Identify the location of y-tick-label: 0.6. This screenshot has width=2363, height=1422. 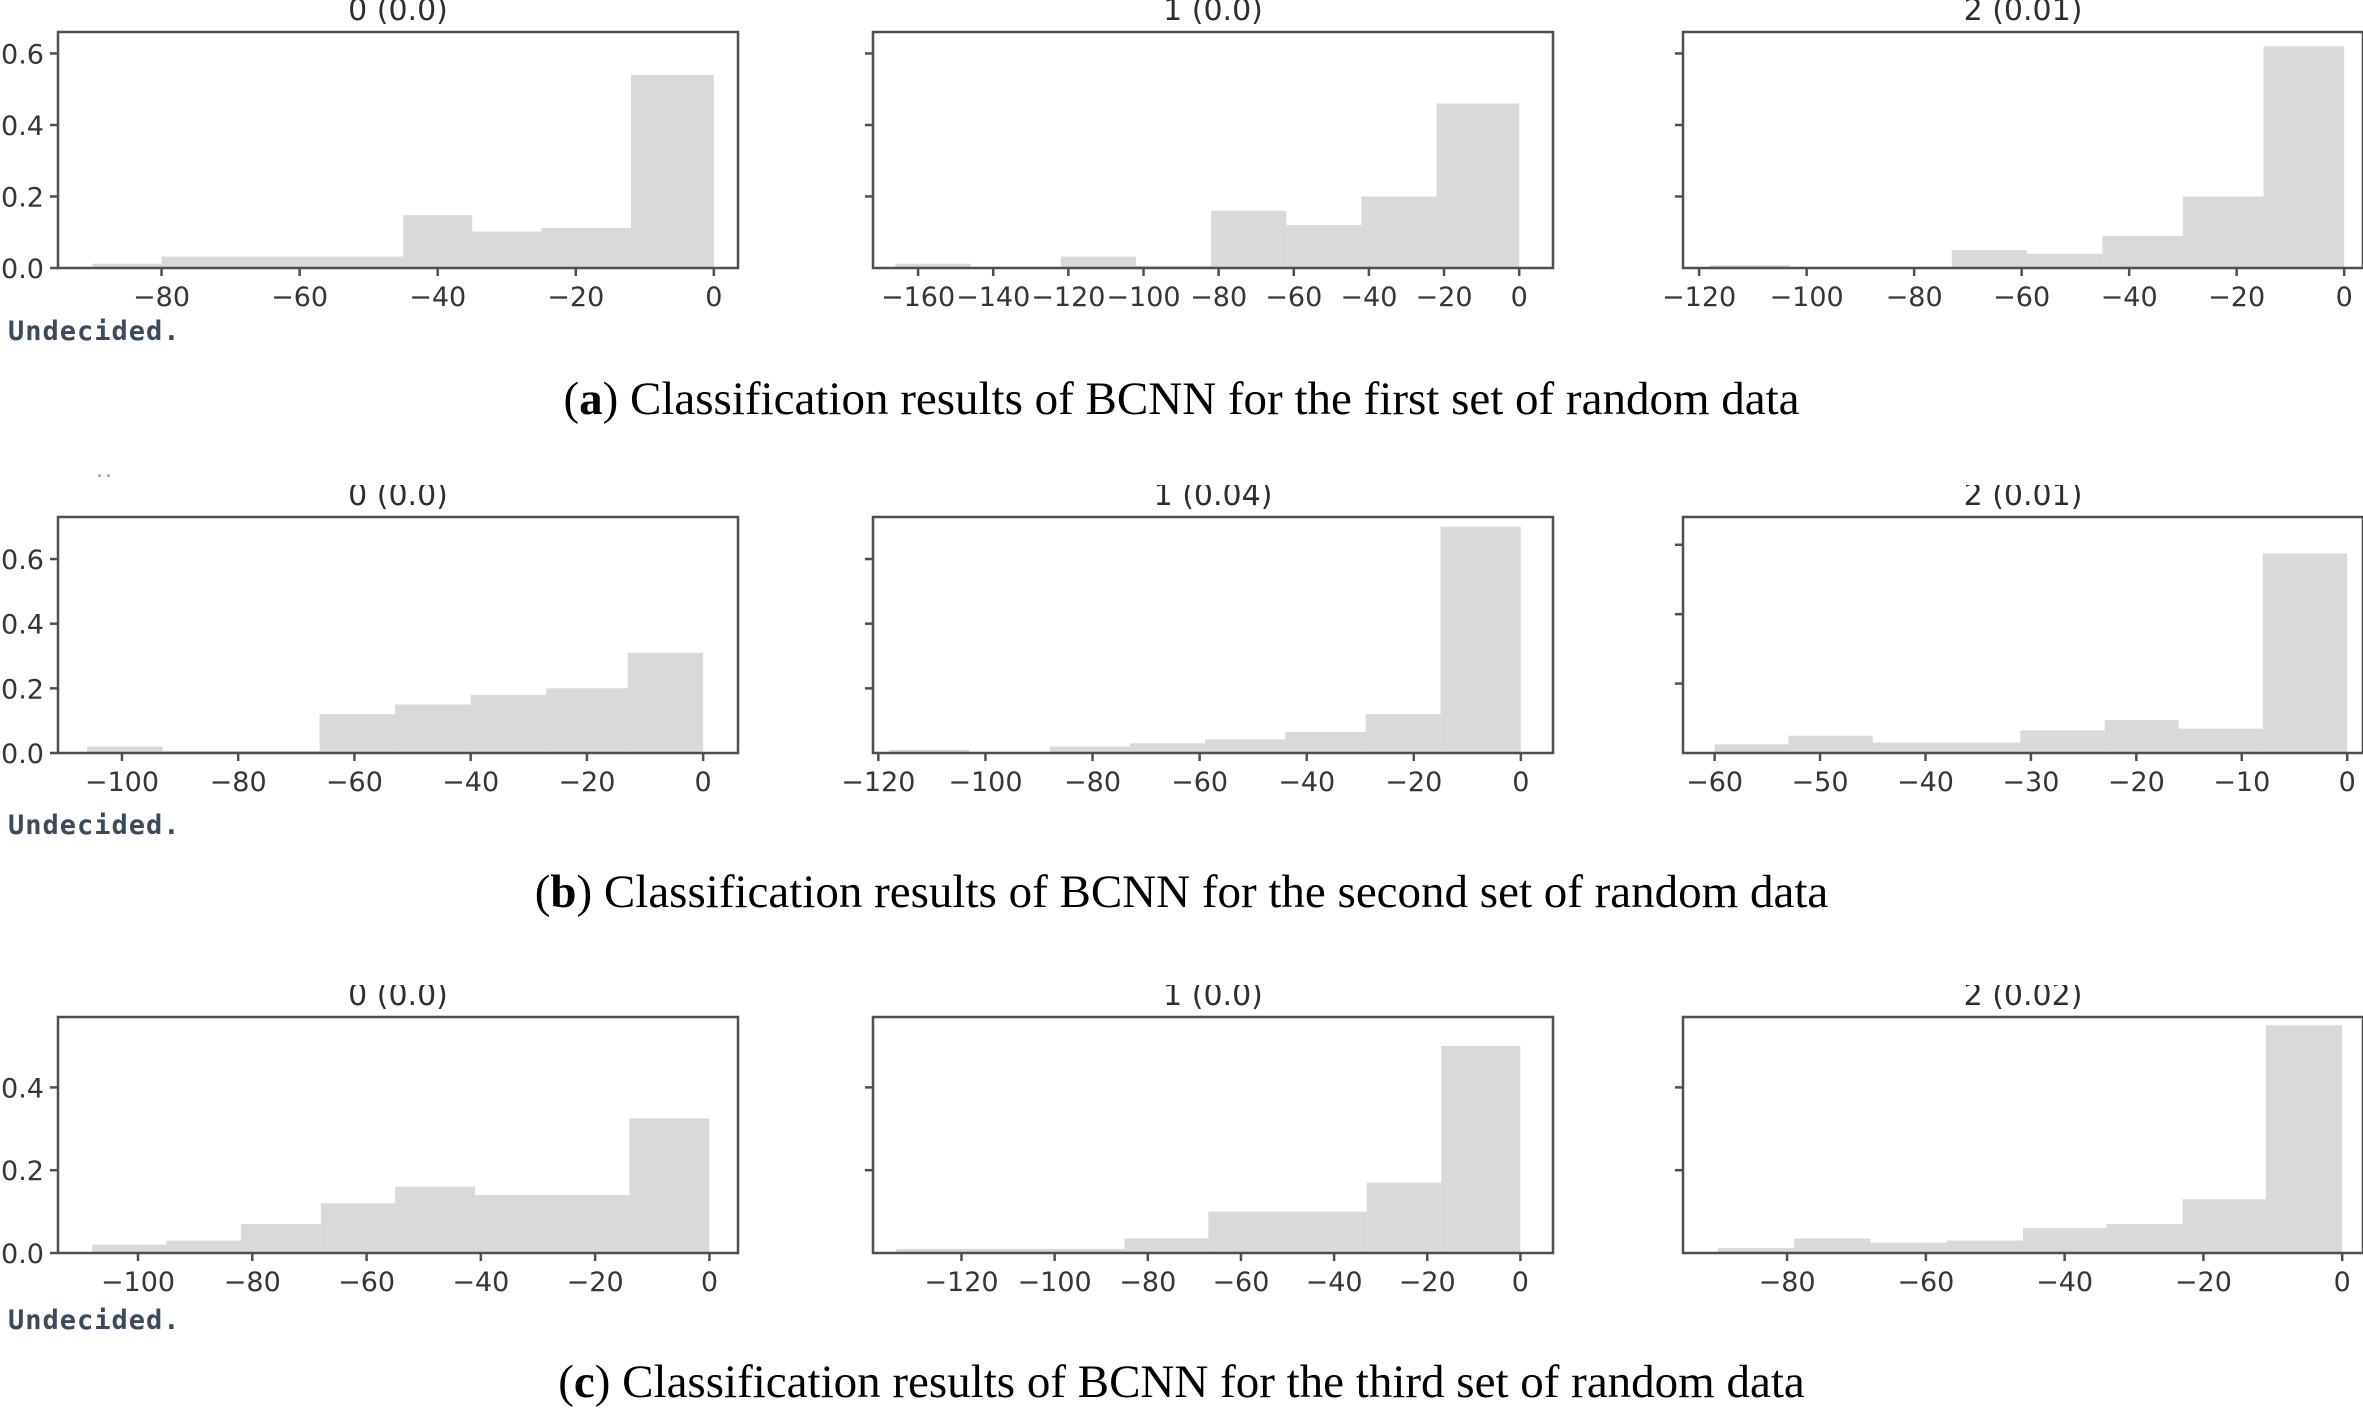
(22, 560).